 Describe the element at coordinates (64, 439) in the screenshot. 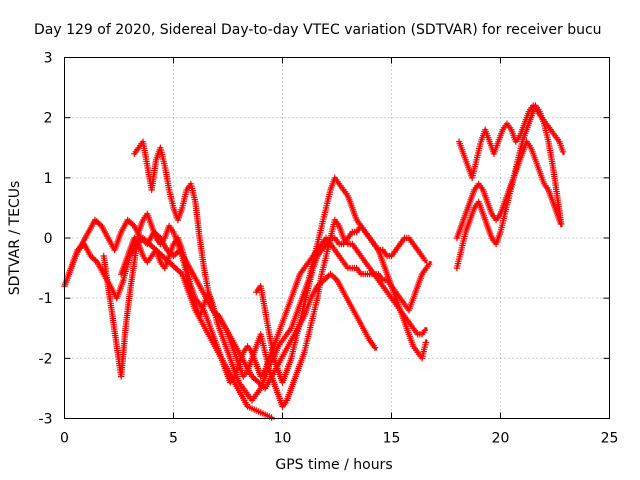

I see `x-tick-label: 0` at that location.